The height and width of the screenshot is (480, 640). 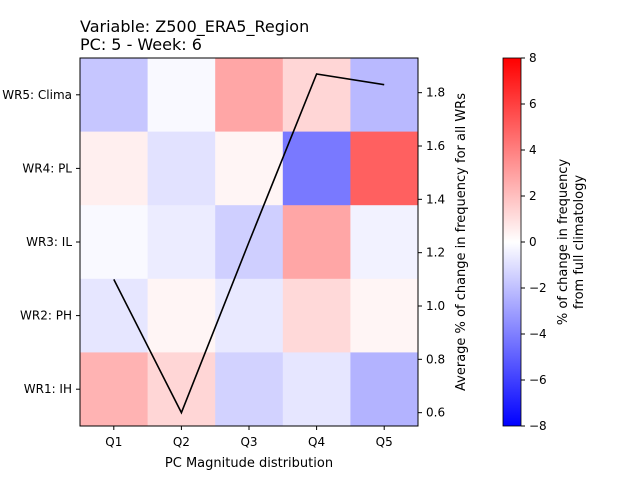 What do you see at coordinates (538, 334) in the screenshot?
I see `colorbar-tick-label: −4` at bounding box center [538, 334].